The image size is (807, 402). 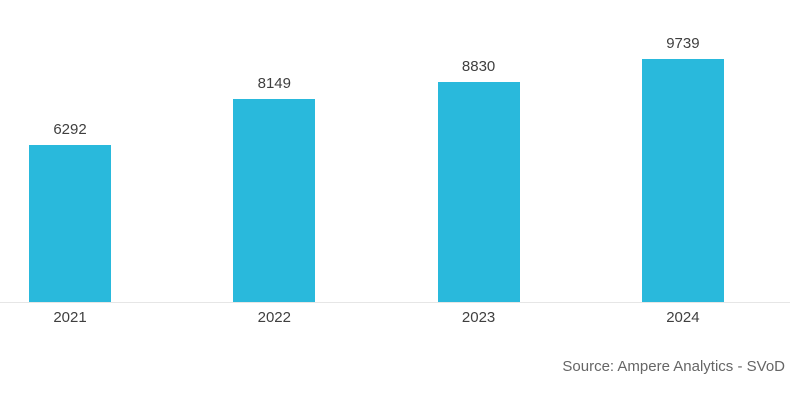 I want to click on bar-2023, so click(x=478, y=192).